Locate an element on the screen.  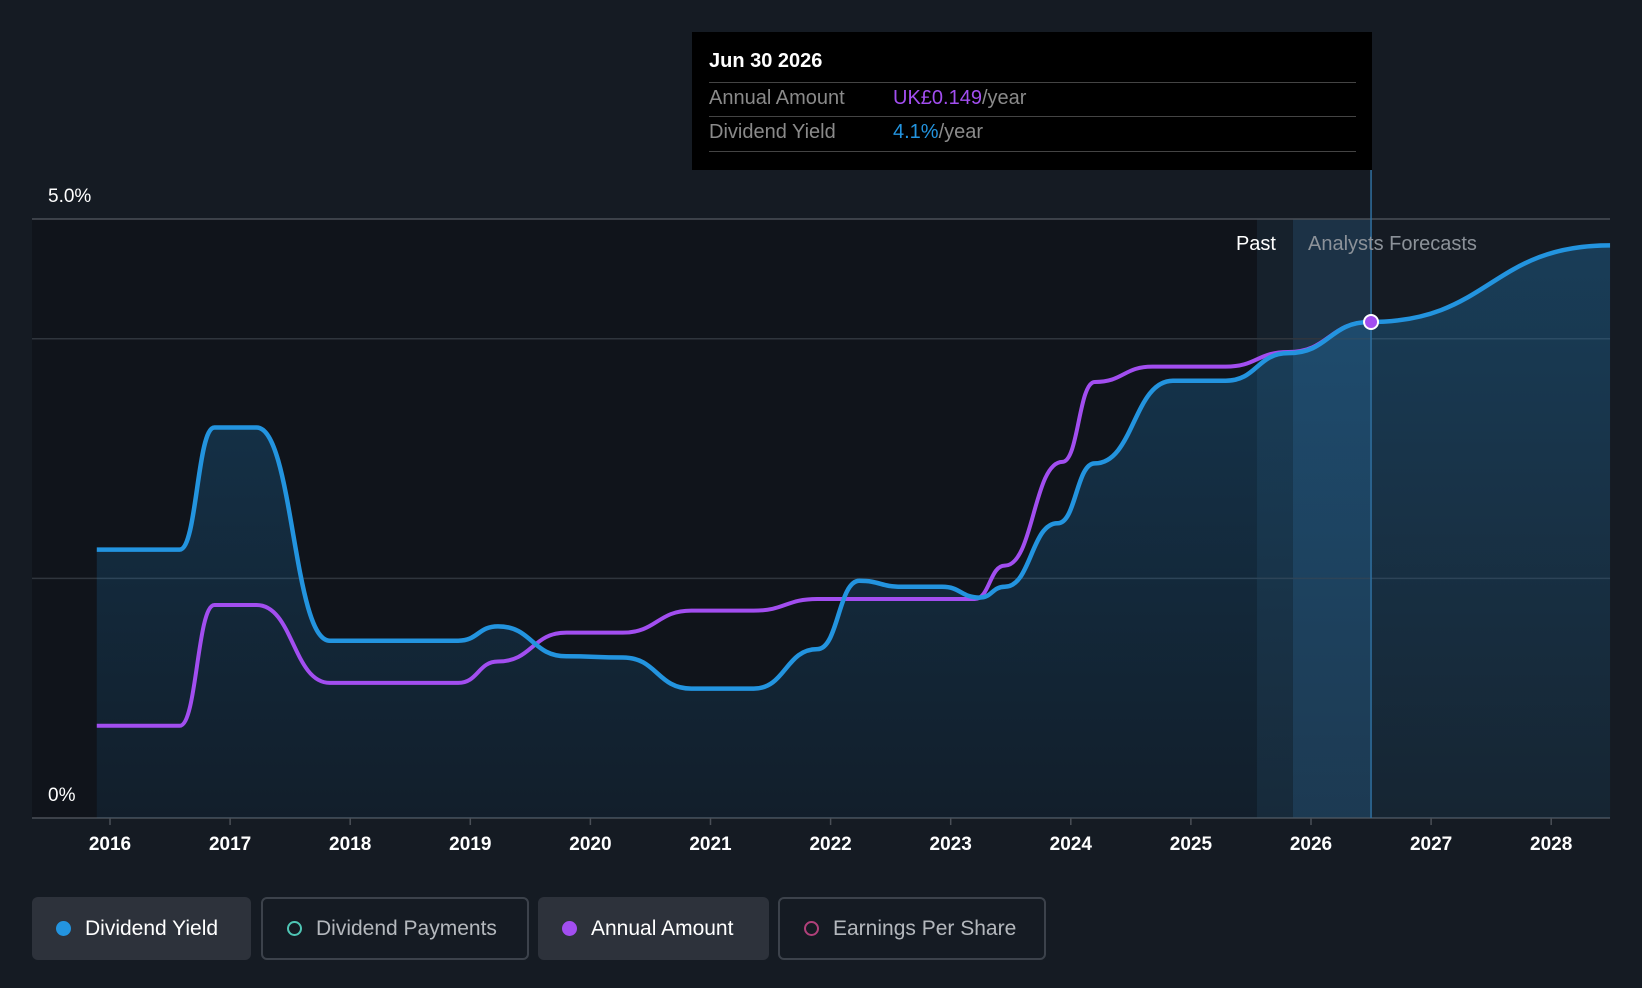
legend-earnings-per-share: Earnings Per Share is located at coordinates (912, 928).